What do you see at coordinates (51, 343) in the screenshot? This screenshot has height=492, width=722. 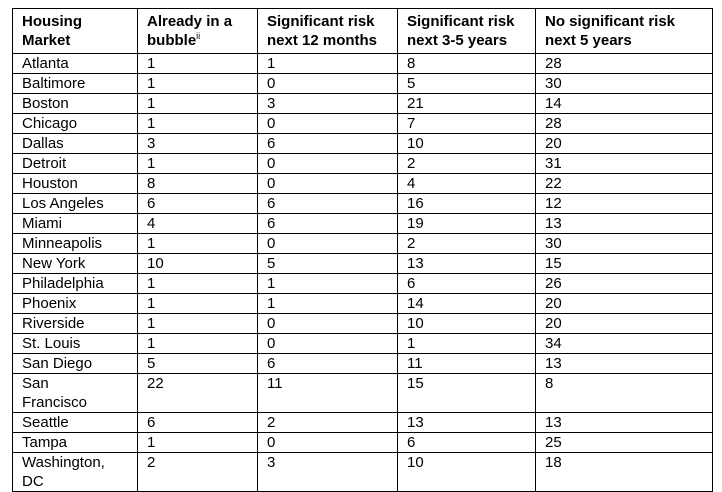 I see `market-name: St. Louis` at bounding box center [51, 343].